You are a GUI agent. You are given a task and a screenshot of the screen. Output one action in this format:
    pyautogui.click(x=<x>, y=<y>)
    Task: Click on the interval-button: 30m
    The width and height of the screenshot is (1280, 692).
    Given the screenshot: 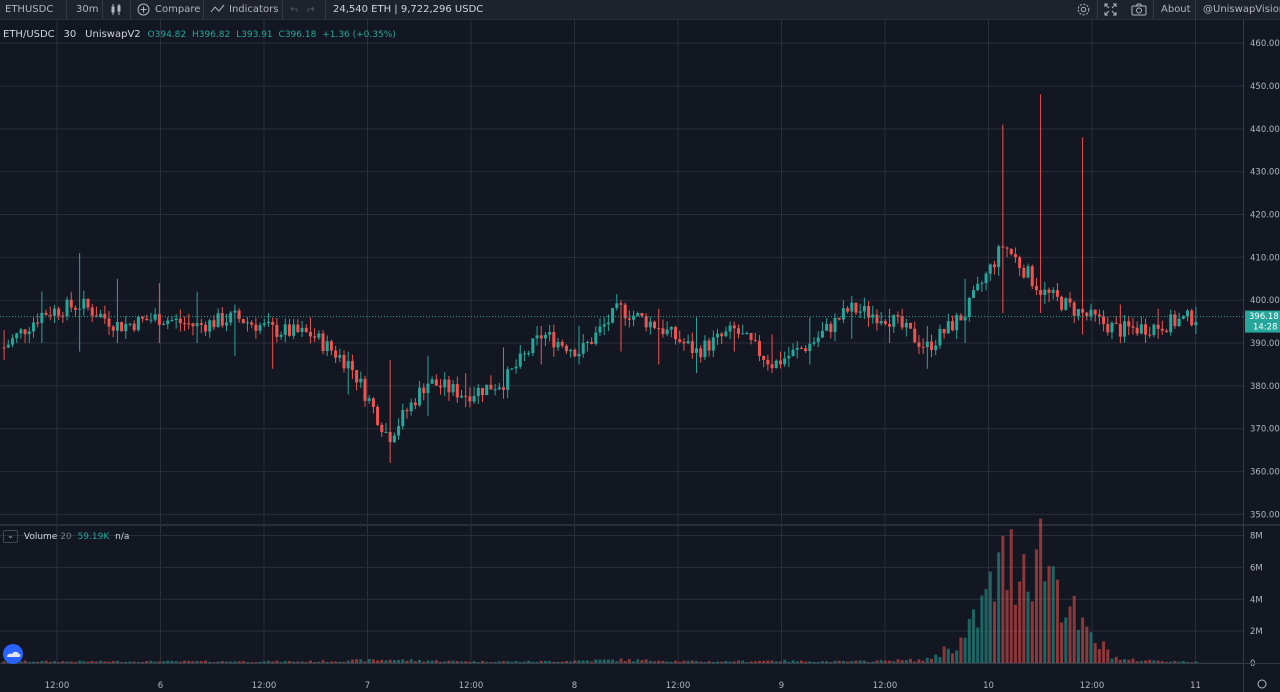 What is the action you would take?
    pyautogui.click(x=87, y=9)
    